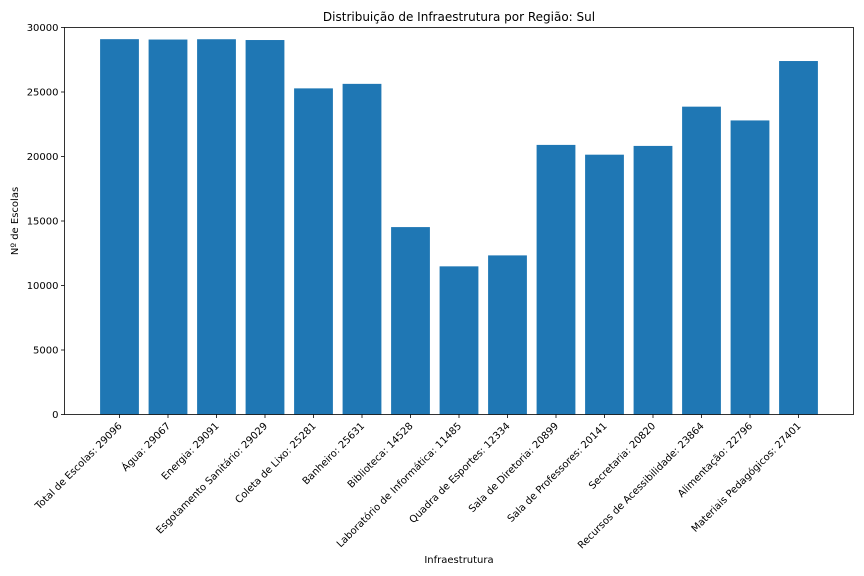  I want to click on y-tick-label: 5000, so click(45, 351).